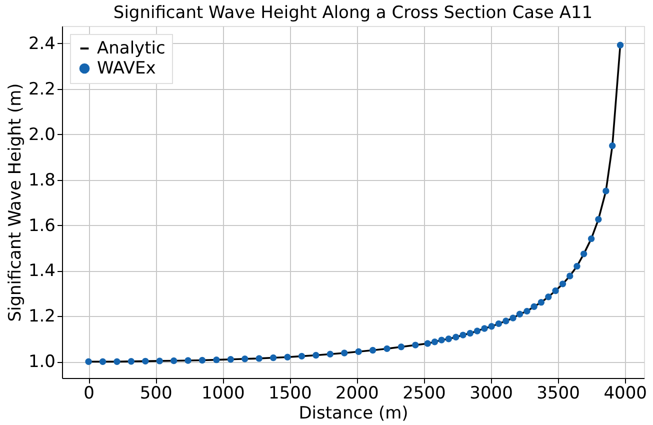 Image resolution: width=653 pixels, height=425 pixels. Describe the element at coordinates (42, 362) in the screenshot. I see `y-tick-label: 1.0` at that location.